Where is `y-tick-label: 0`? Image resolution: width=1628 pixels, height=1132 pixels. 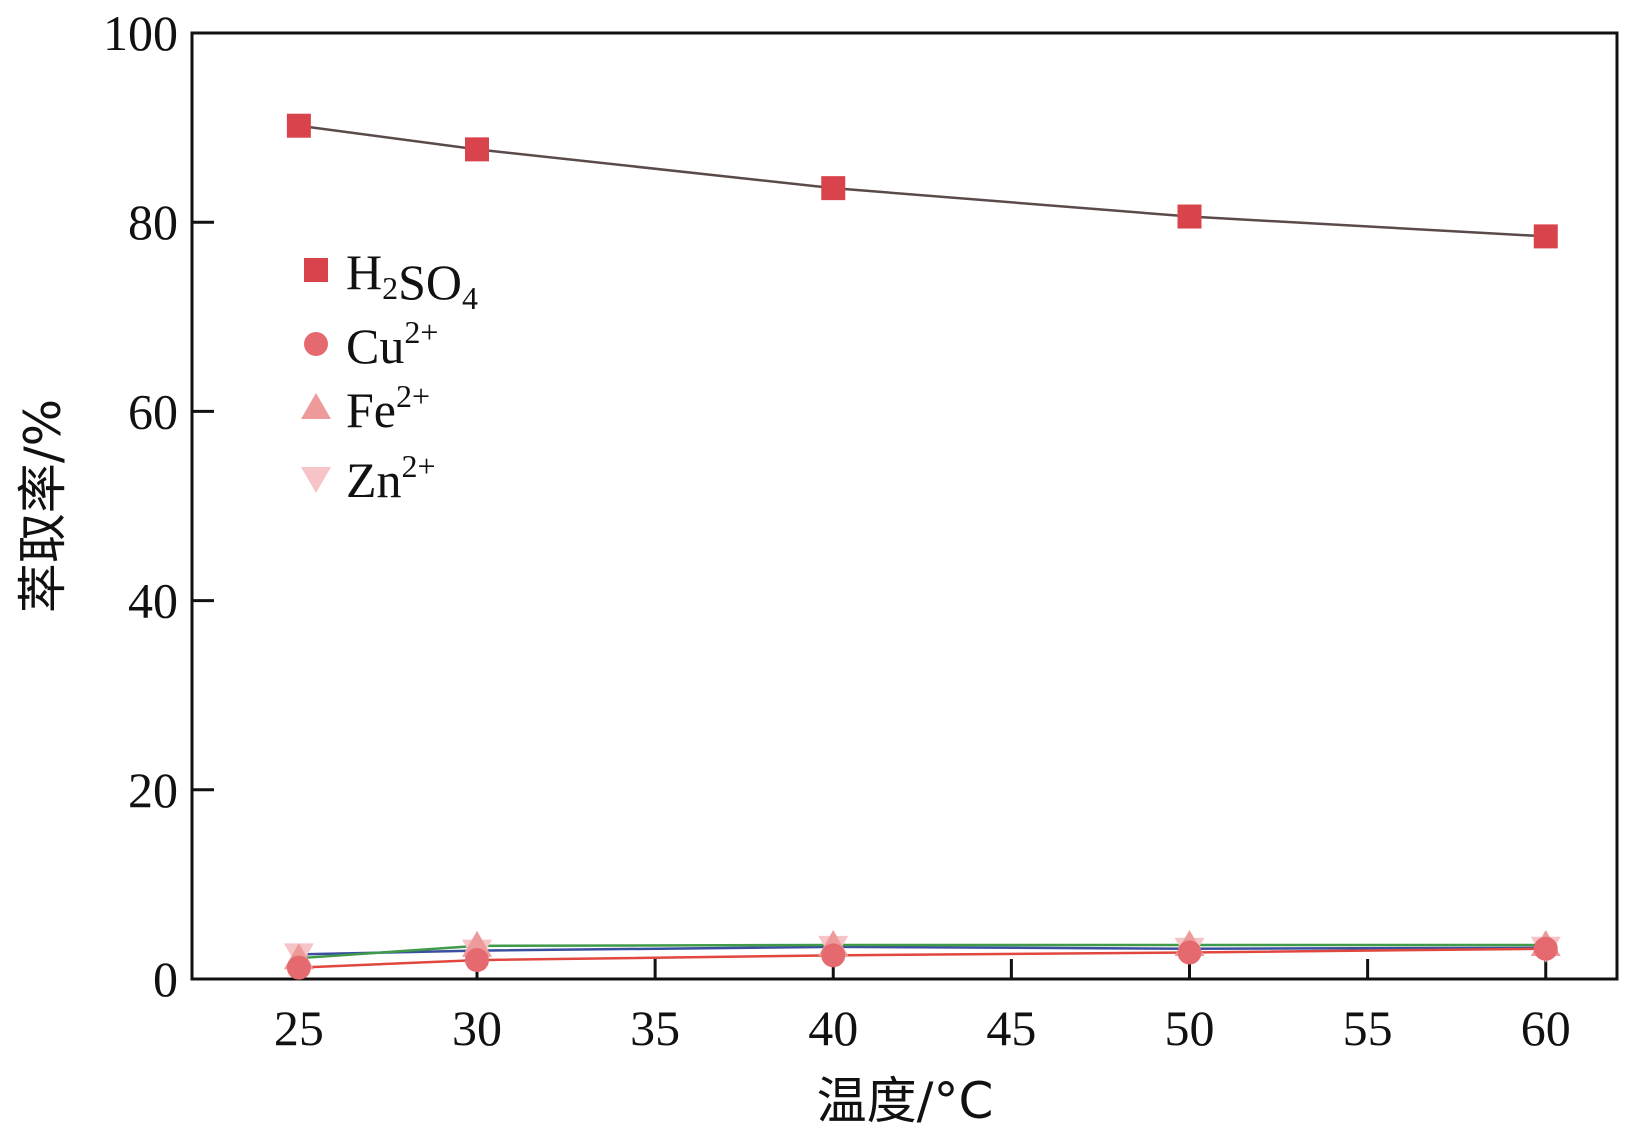
y-tick-label: 0 is located at coordinates (165, 979).